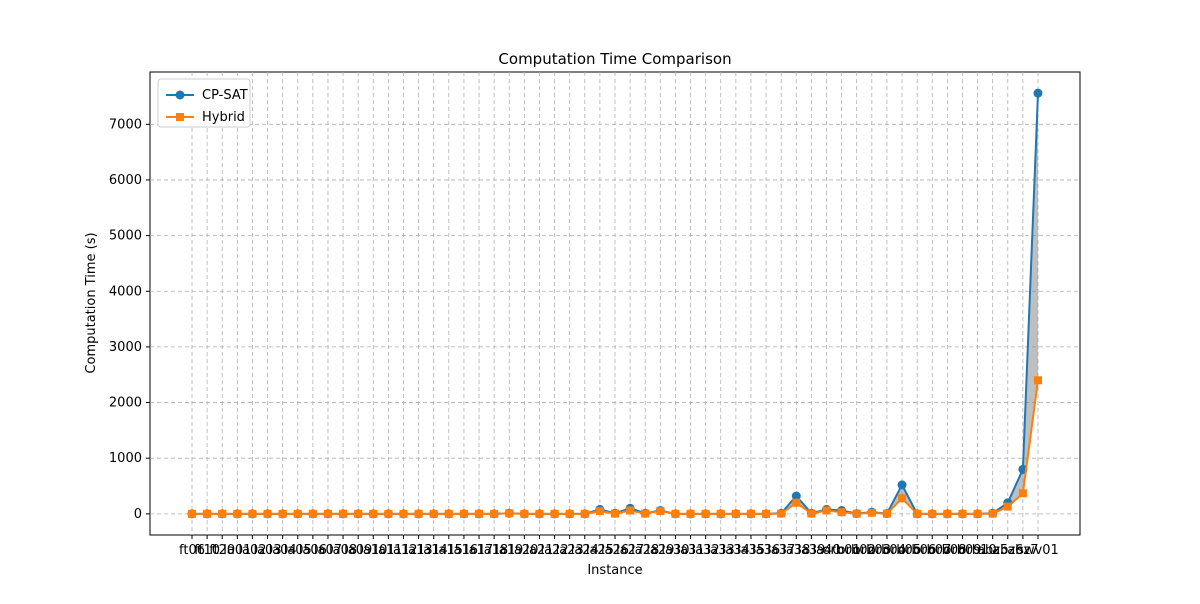 Image resolution: width=1200 pixels, height=604 pixels. What do you see at coordinates (932, 550) in the screenshot?
I see `x-tick-label: orb07` at bounding box center [932, 550].